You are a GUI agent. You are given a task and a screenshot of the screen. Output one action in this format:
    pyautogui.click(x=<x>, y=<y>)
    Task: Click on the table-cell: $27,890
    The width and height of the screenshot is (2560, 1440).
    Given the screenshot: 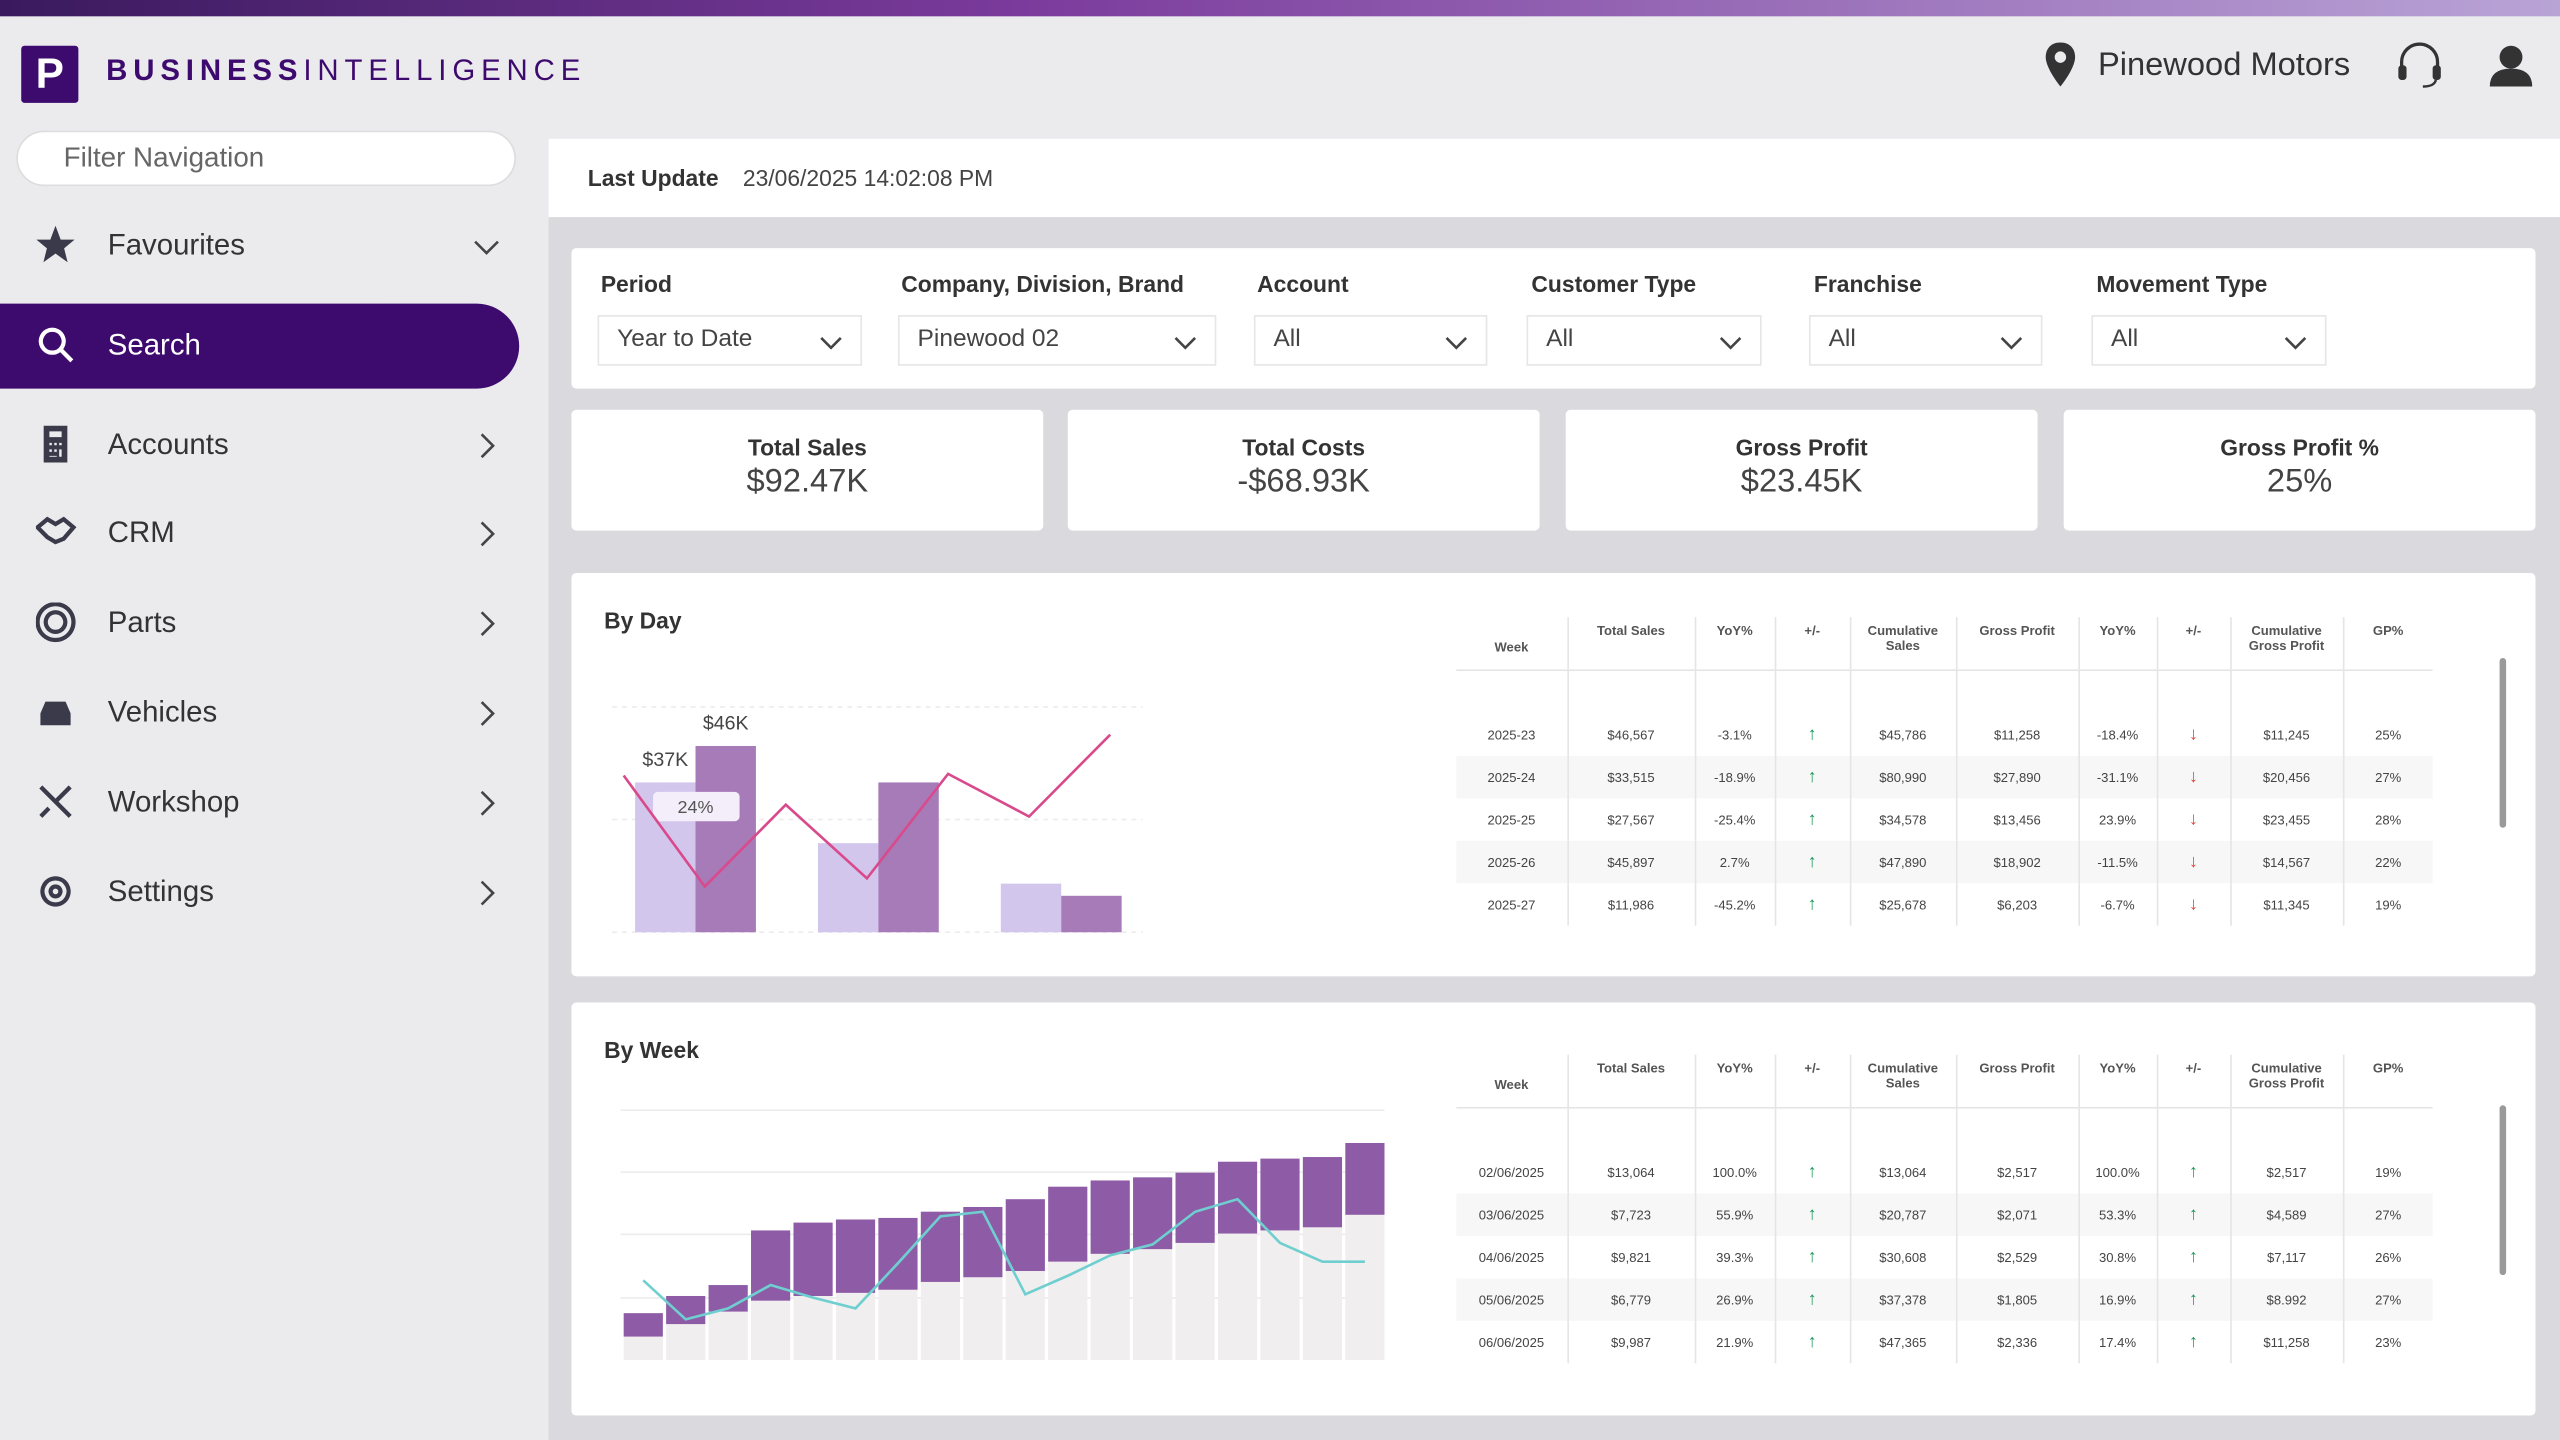 What is the action you would take?
    pyautogui.click(x=2017, y=777)
    